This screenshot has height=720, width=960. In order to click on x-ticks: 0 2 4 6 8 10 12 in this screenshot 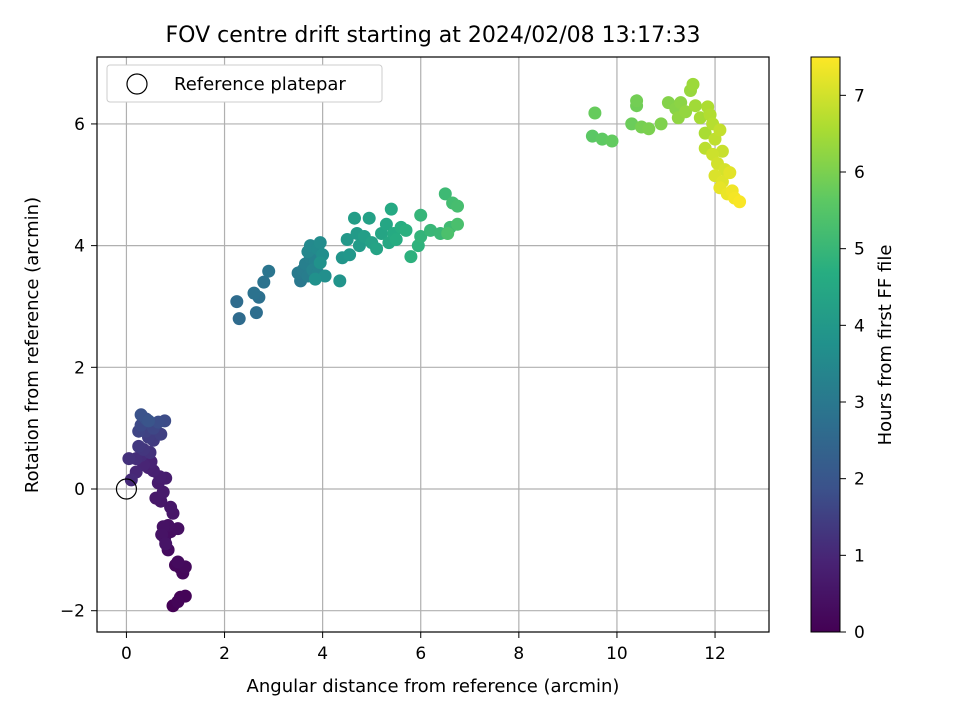, I will do `click(423, 648)`.